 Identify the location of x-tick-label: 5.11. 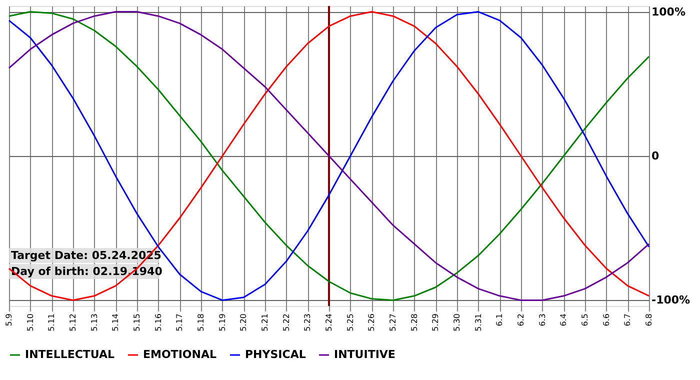
(51, 323).